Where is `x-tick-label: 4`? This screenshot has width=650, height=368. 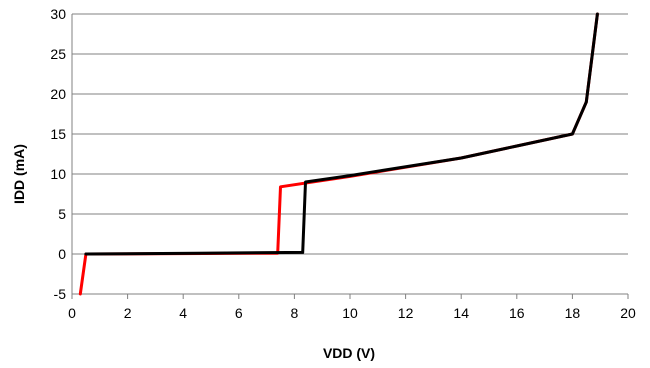 x-tick-label: 4 is located at coordinates (183, 313).